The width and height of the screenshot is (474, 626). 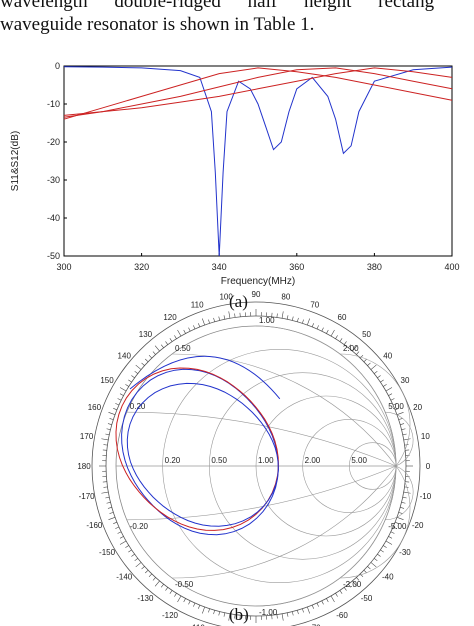 I want to click on angle-label: 40, so click(x=387, y=355).